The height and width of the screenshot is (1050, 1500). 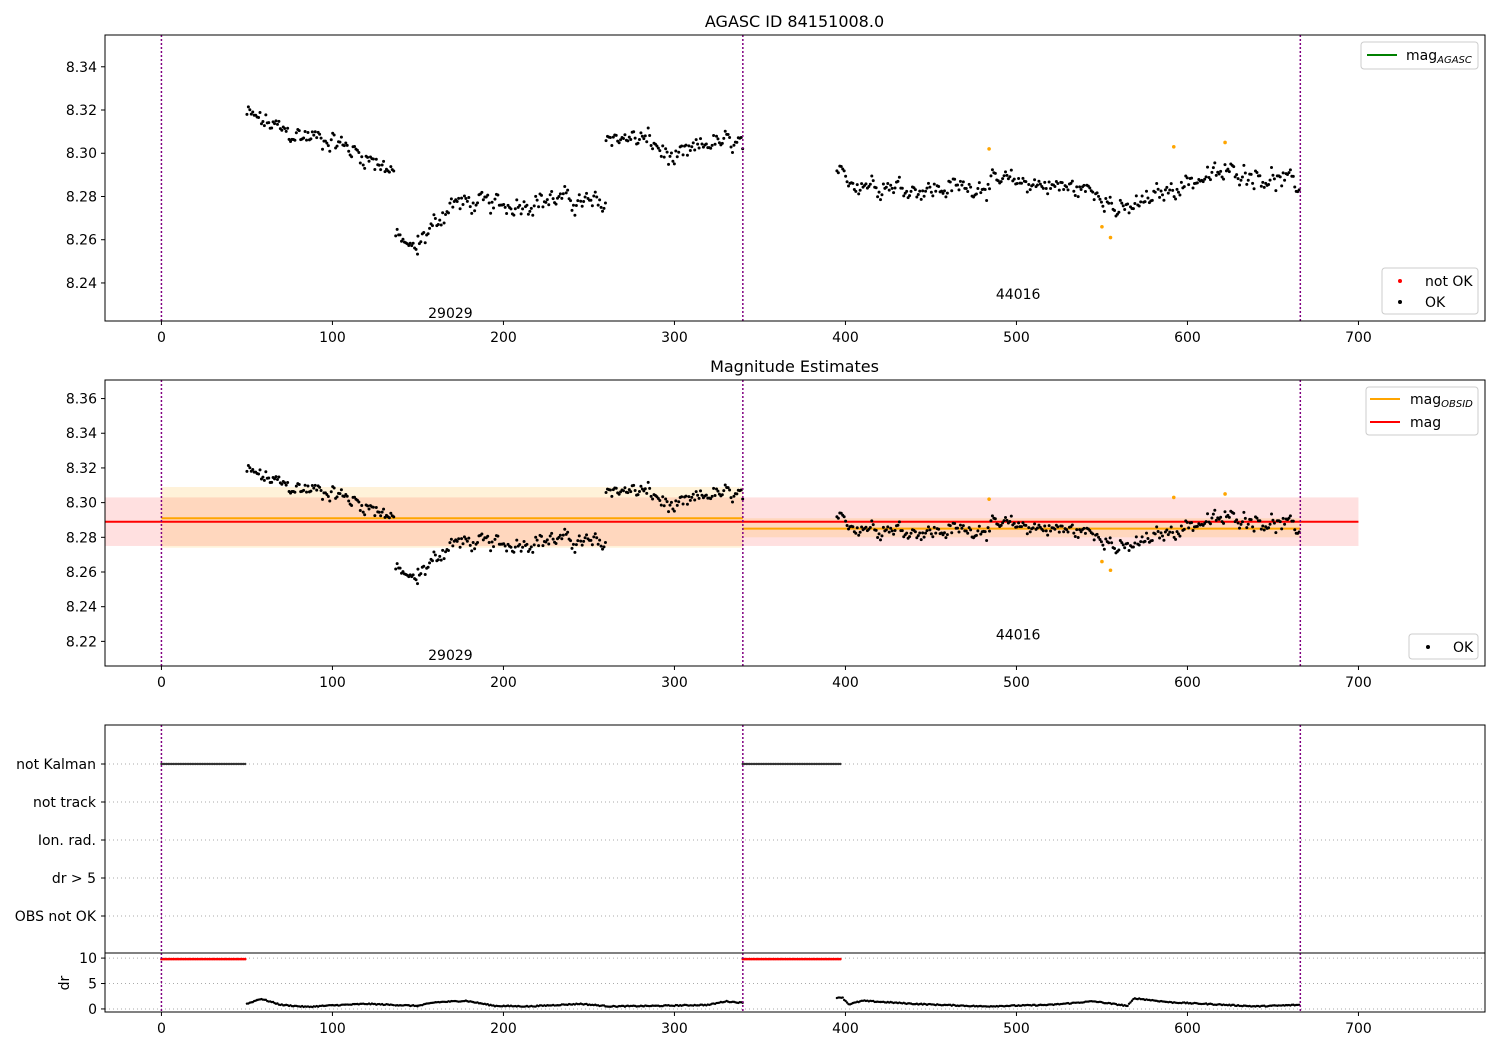 What do you see at coordinates (92, 1010) in the screenshot?
I see `y-tick-label: 0` at bounding box center [92, 1010].